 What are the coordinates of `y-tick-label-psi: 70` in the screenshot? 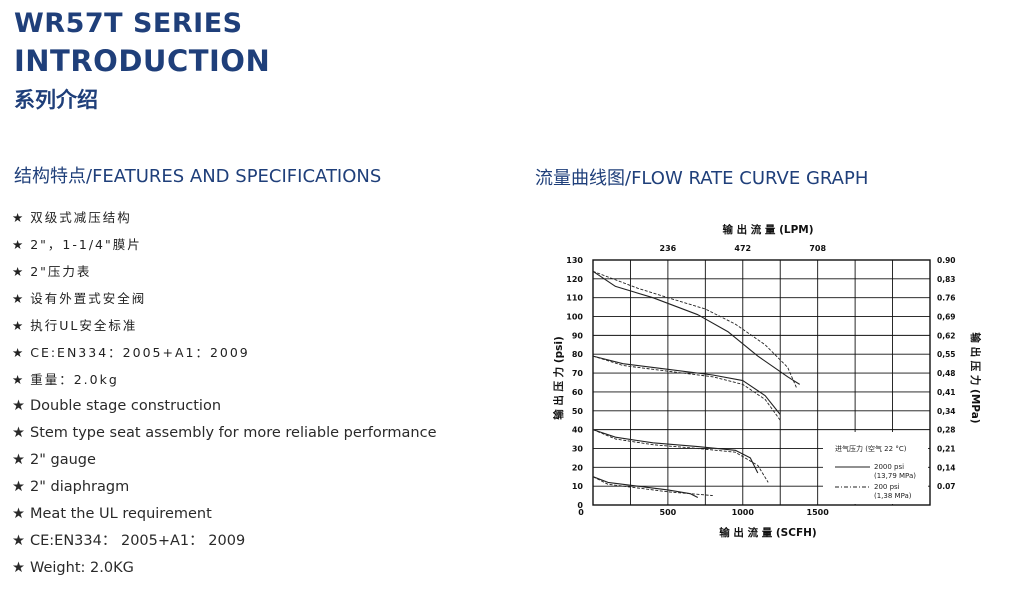 It's located at (578, 373).